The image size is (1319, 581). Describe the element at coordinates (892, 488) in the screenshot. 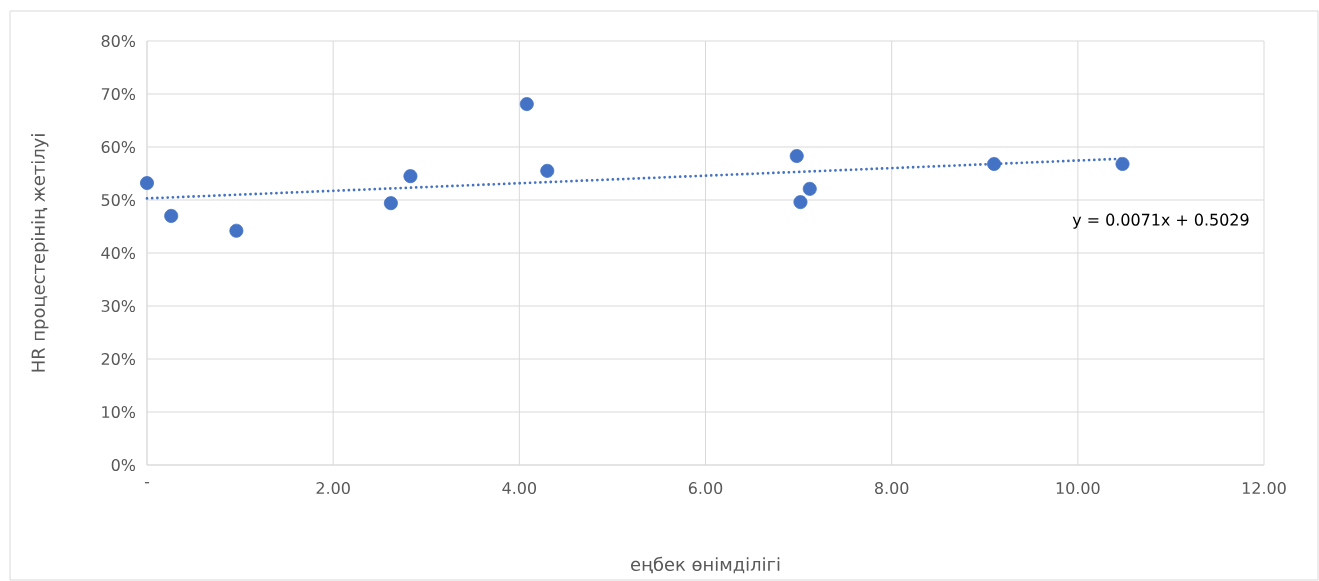

I see `x-tick-label: 8.00` at that location.